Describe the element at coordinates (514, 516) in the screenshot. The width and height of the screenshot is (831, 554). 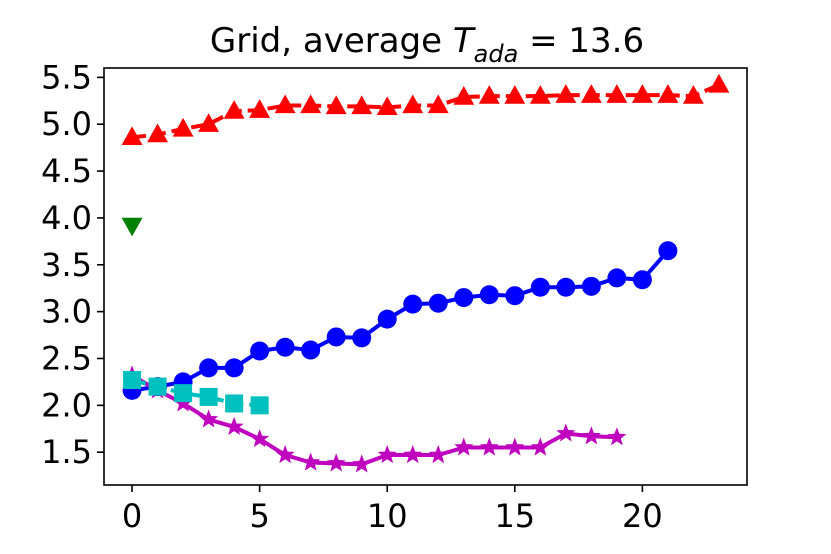
I see `x-tick-label: 15` at that location.